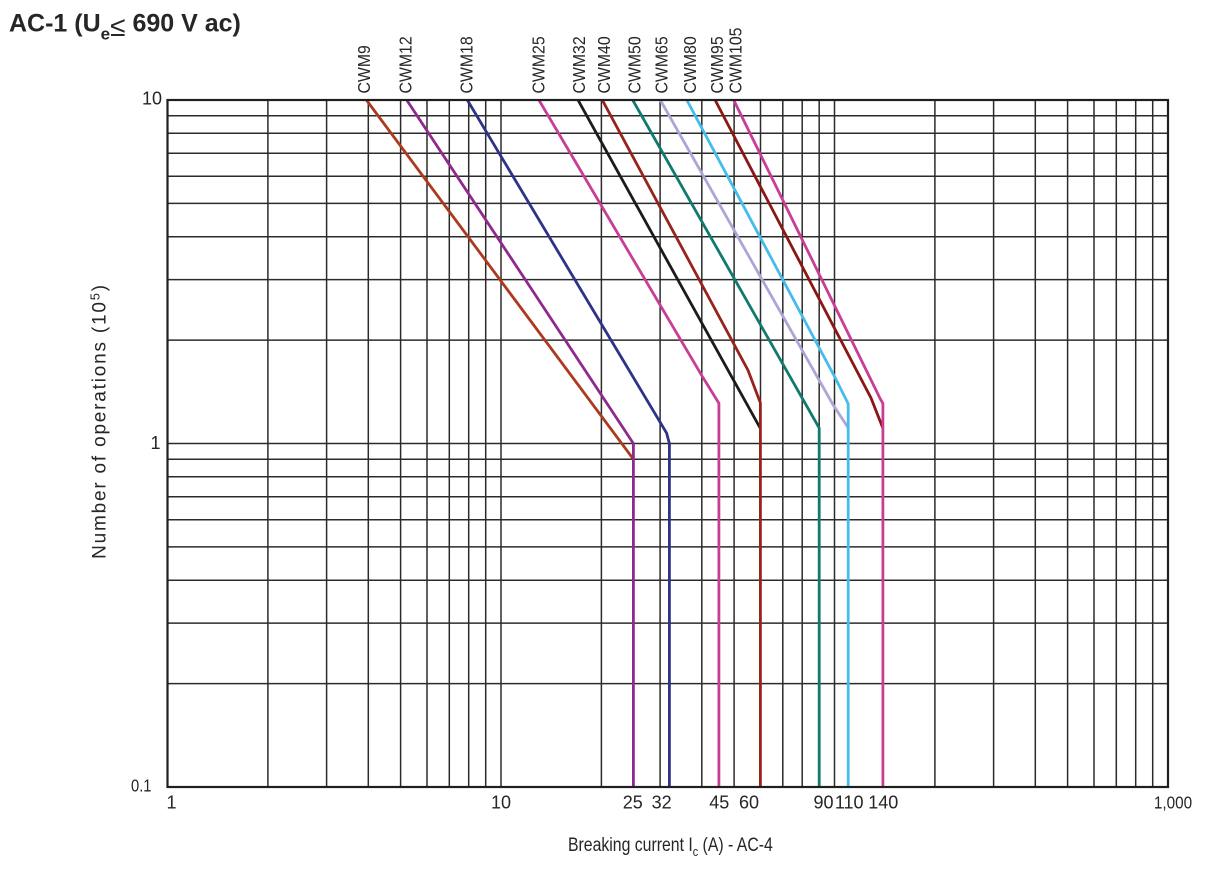  I want to click on svg-text: CWM50, so click(635, 64).